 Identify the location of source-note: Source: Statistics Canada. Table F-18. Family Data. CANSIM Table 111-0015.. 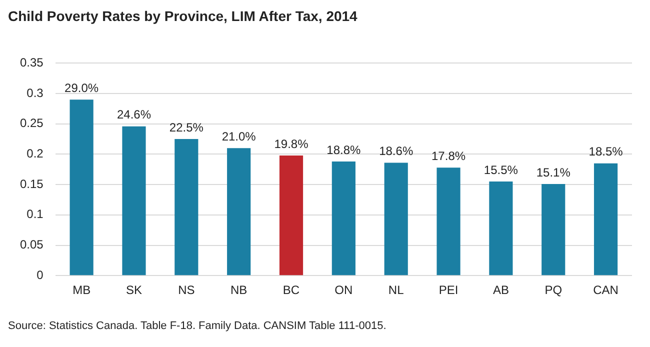
(198, 326).